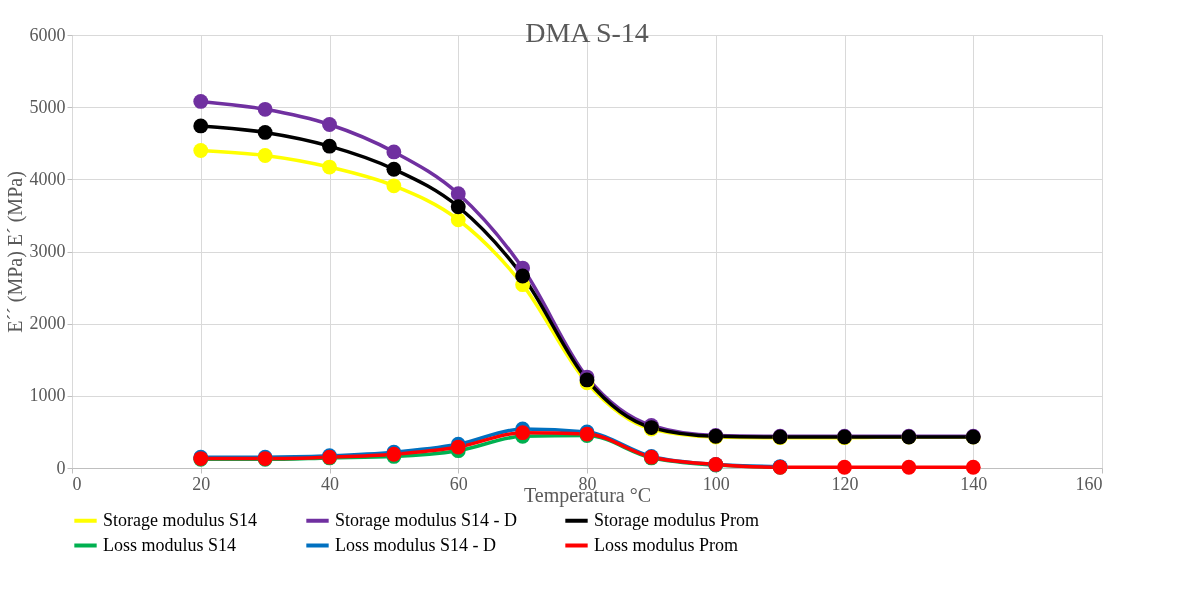  I want to click on x-tick-label: 20, so click(201, 483).